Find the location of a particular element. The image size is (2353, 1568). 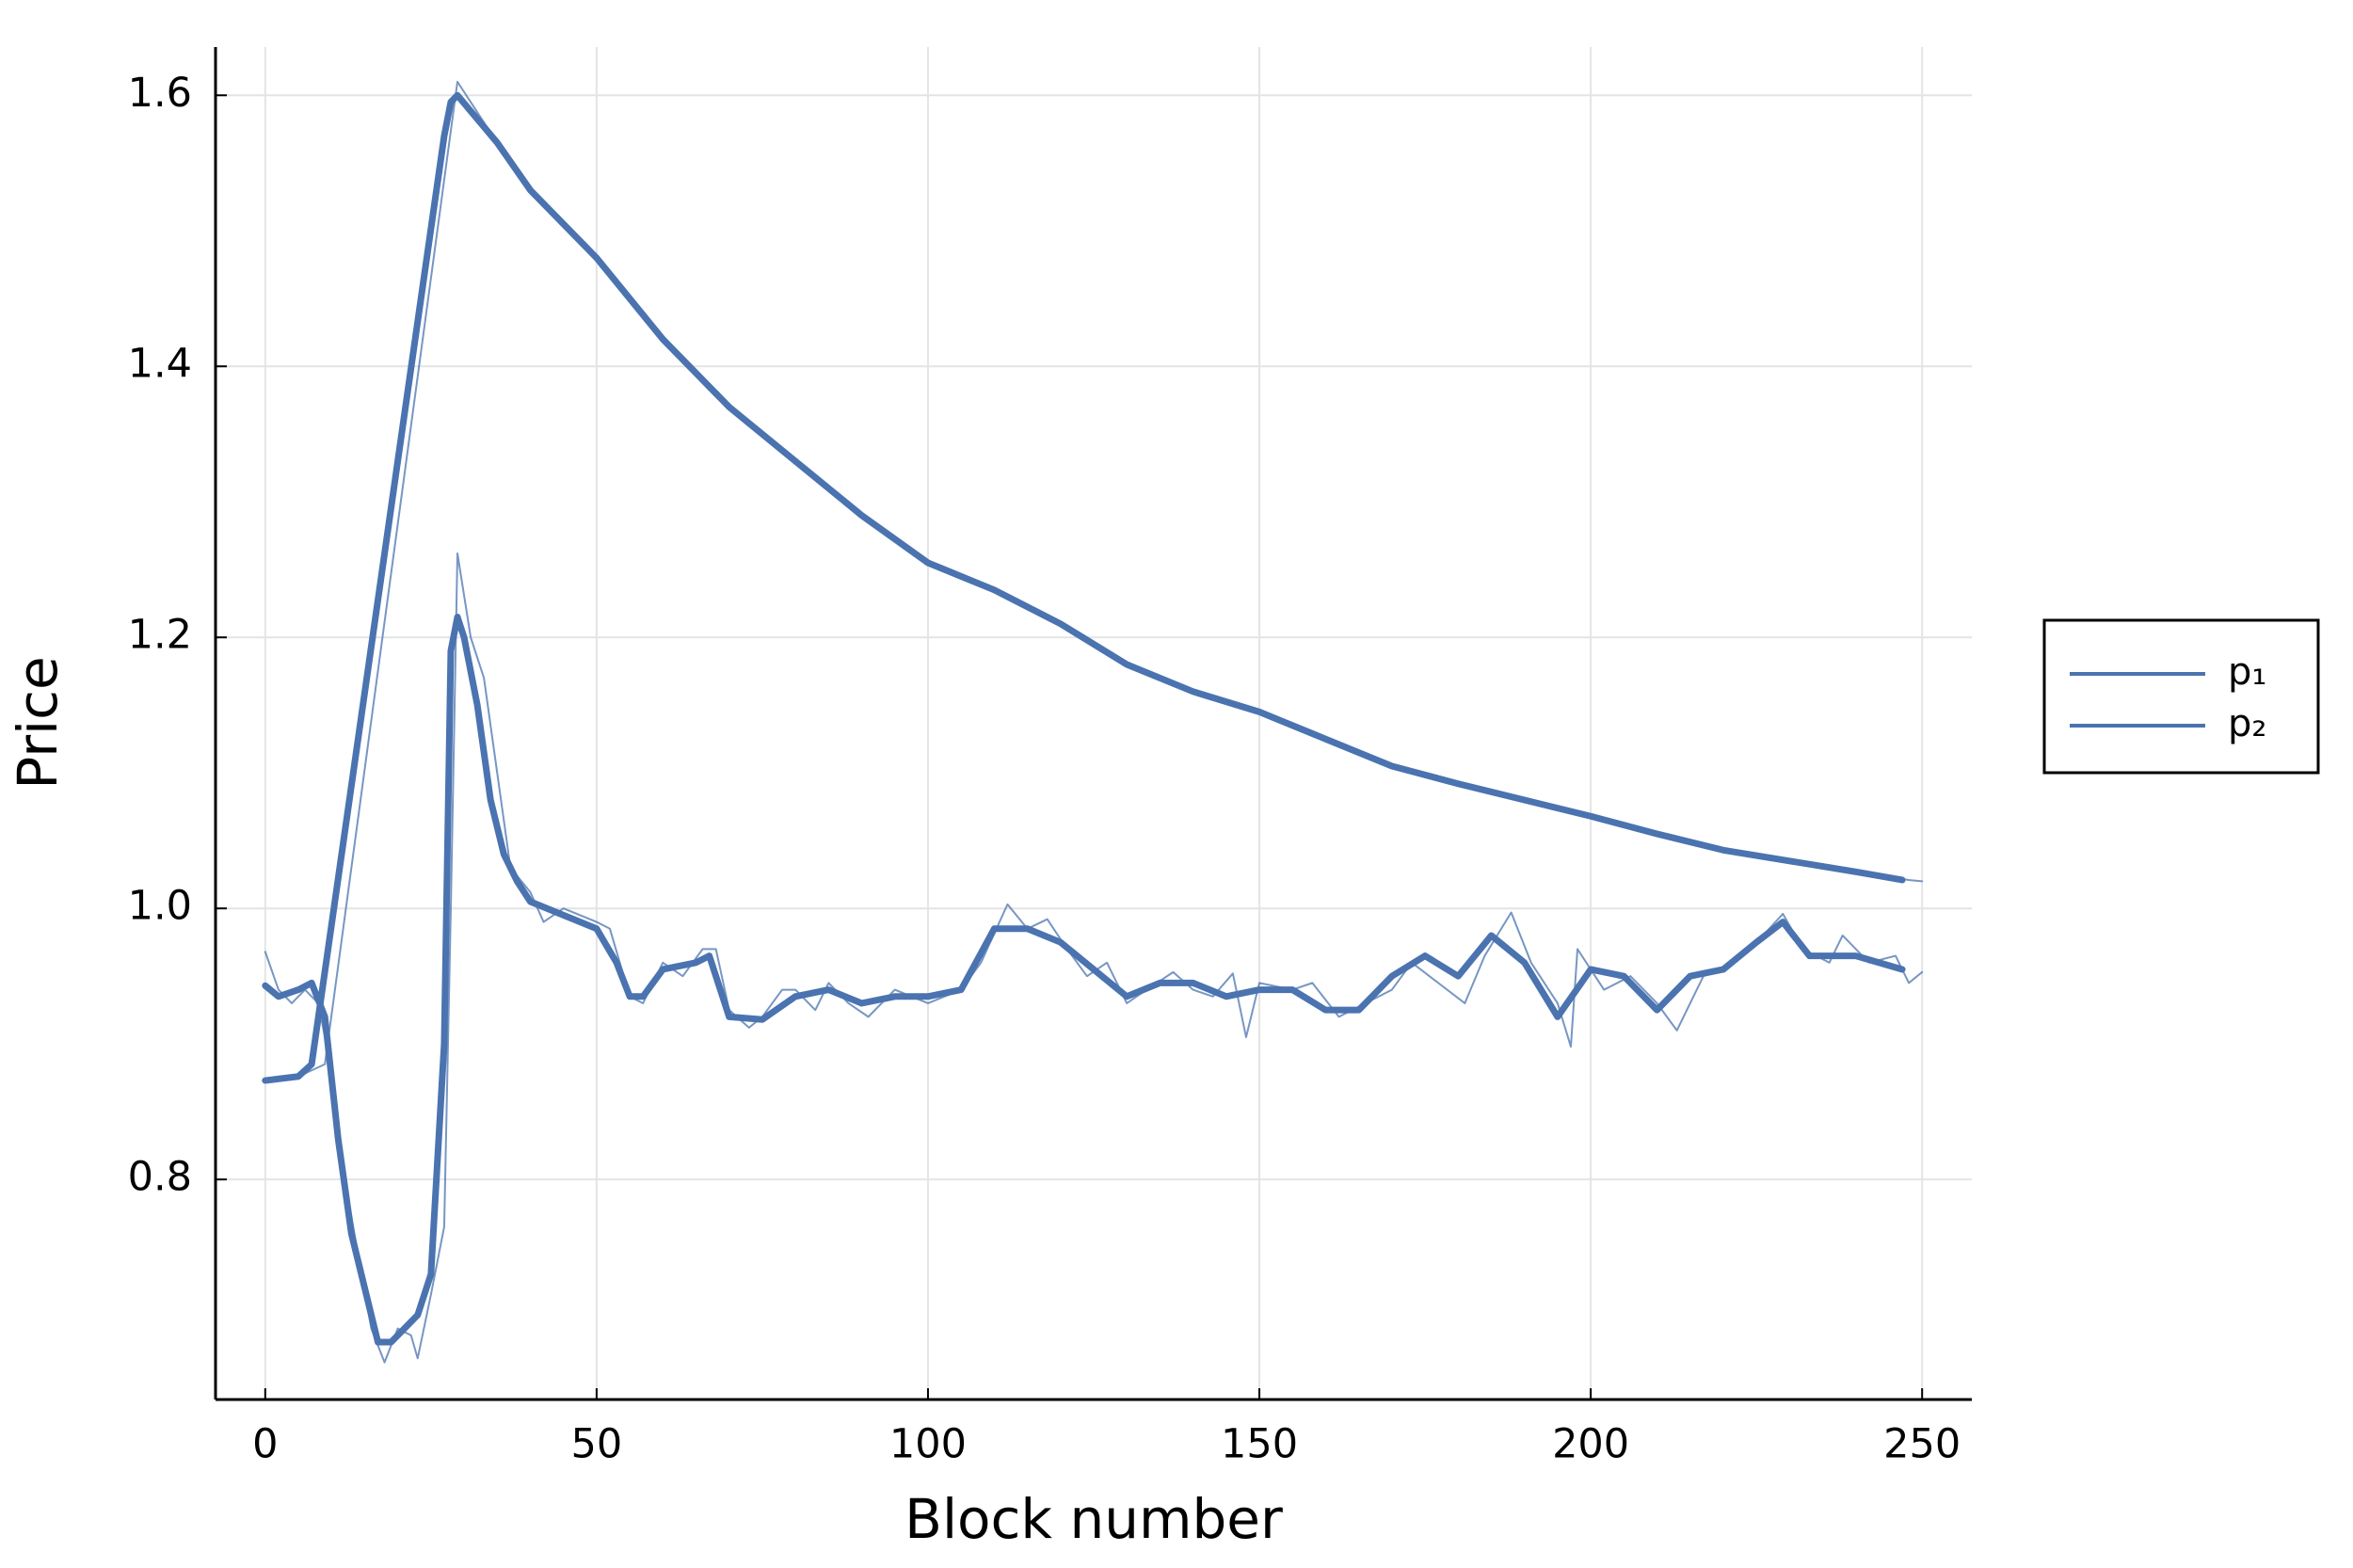

x-tick-label: 0 is located at coordinates (265, 1444).